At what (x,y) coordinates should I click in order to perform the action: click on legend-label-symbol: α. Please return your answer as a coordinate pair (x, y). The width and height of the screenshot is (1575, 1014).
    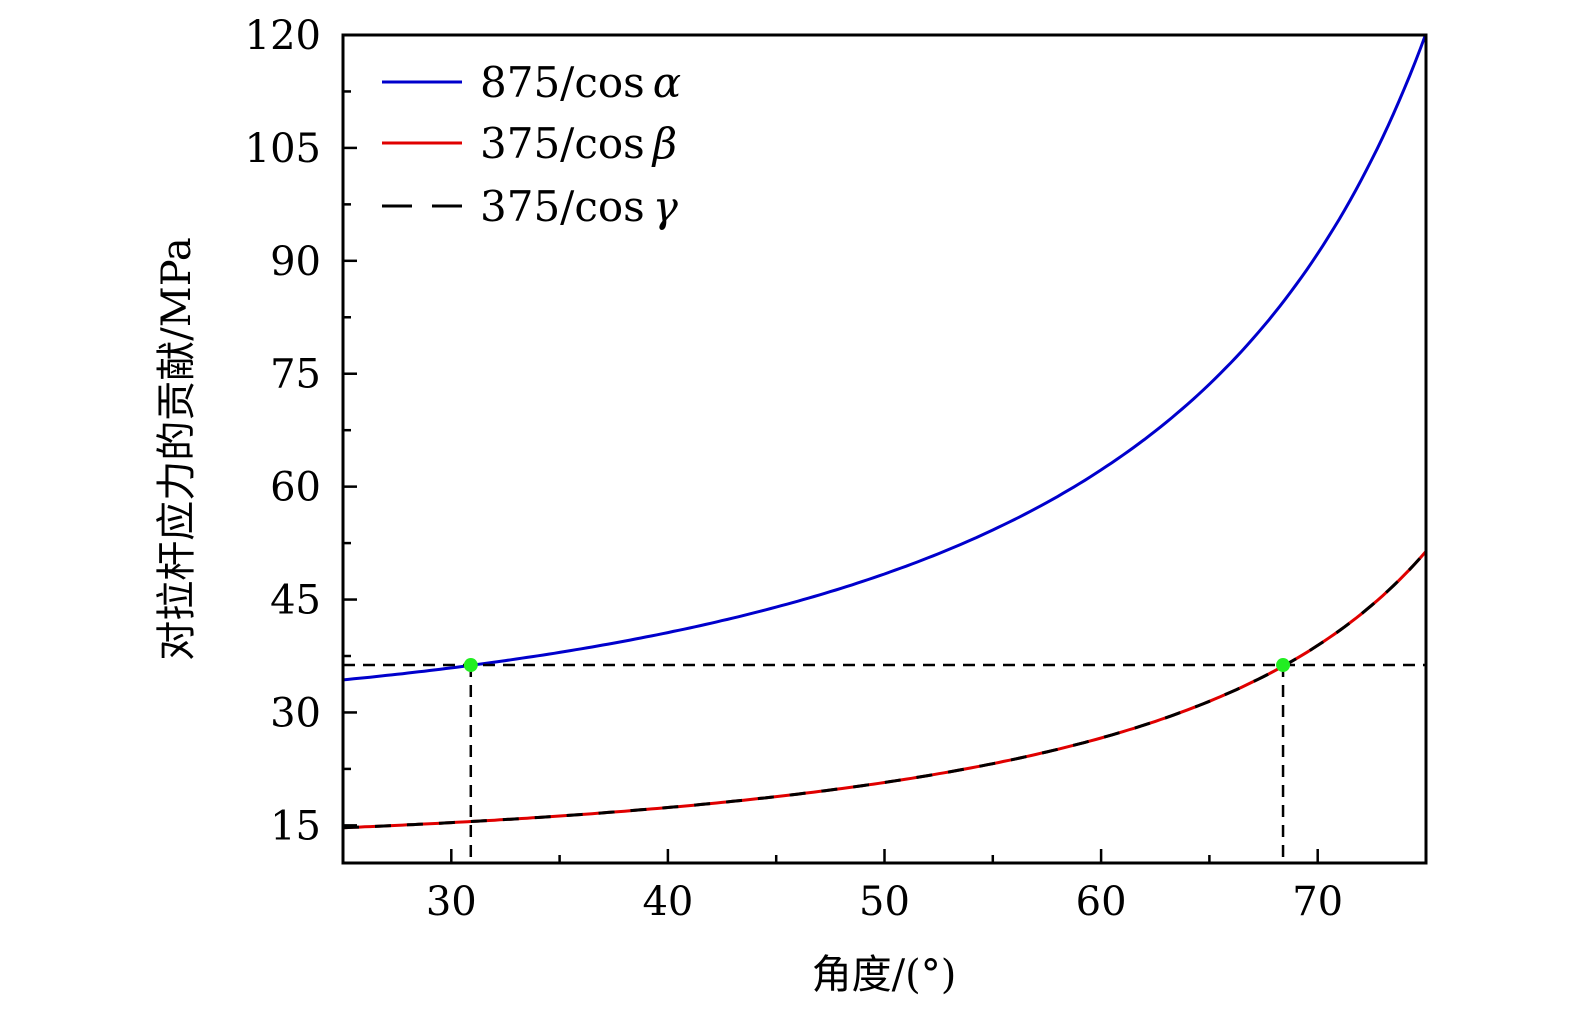
    Looking at the image, I should click on (667, 82).